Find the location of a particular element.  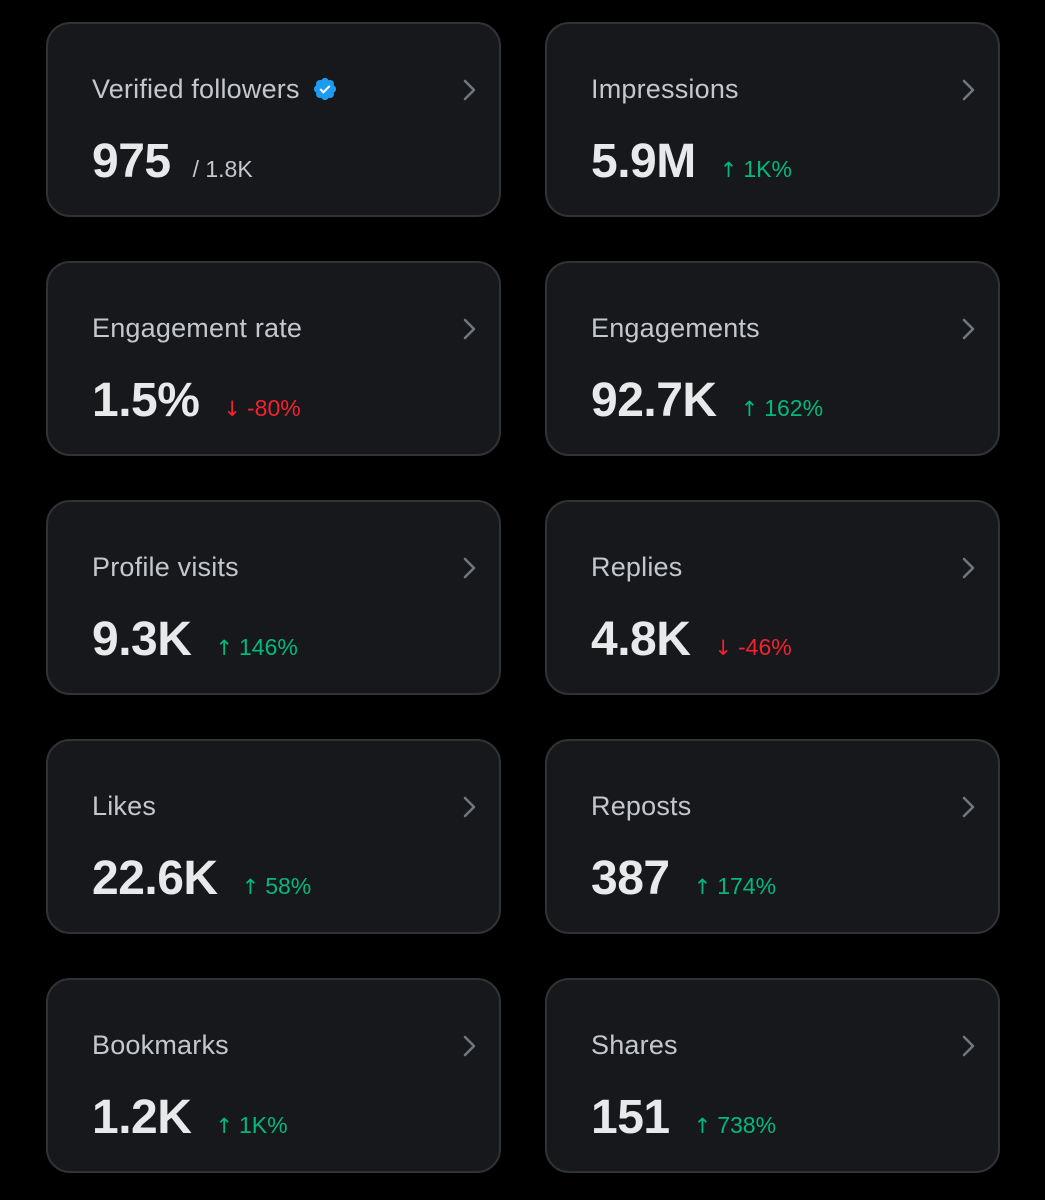

card-reposts: Reposts 387 ↑ 174% is located at coordinates (772, 836).